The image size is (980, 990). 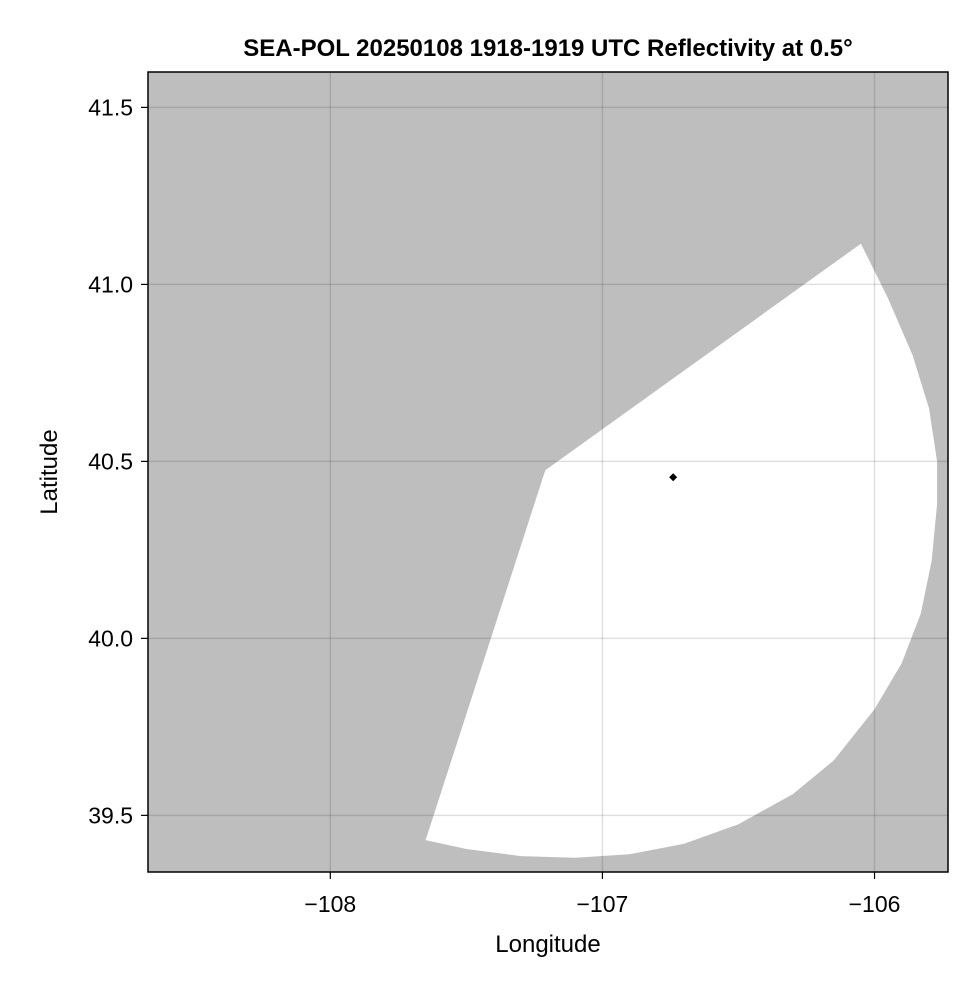 What do you see at coordinates (875, 904) in the screenshot?
I see `x-tick-label: −106` at bounding box center [875, 904].